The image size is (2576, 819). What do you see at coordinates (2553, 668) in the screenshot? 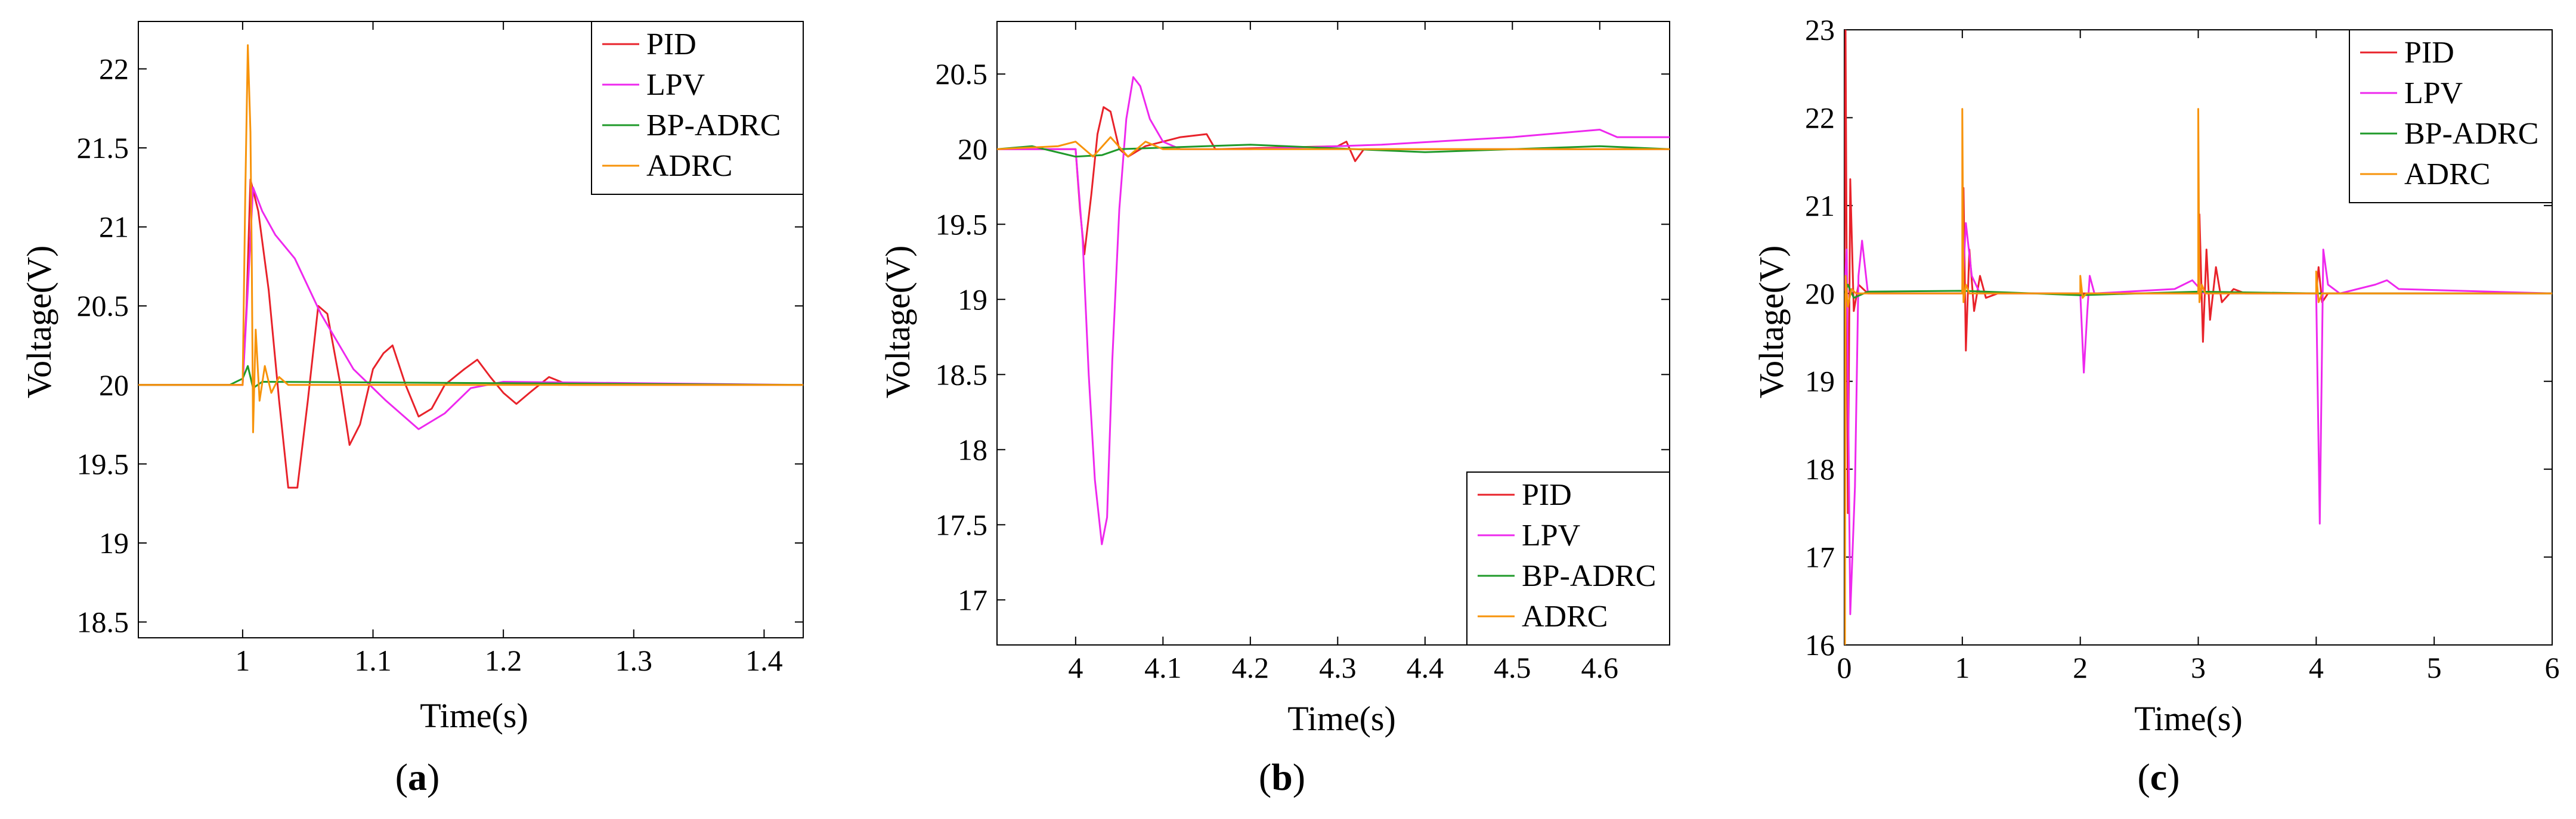
I see `x-tick-label-c: 6` at bounding box center [2553, 668].